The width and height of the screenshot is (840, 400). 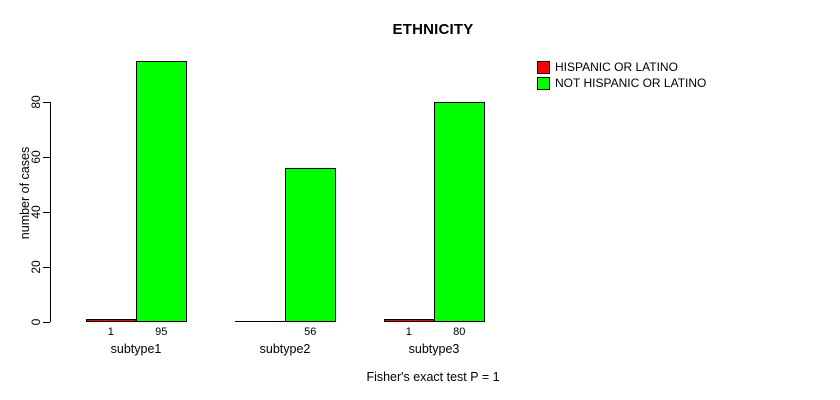 I want to click on category-label: subtype3, so click(x=434, y=349).